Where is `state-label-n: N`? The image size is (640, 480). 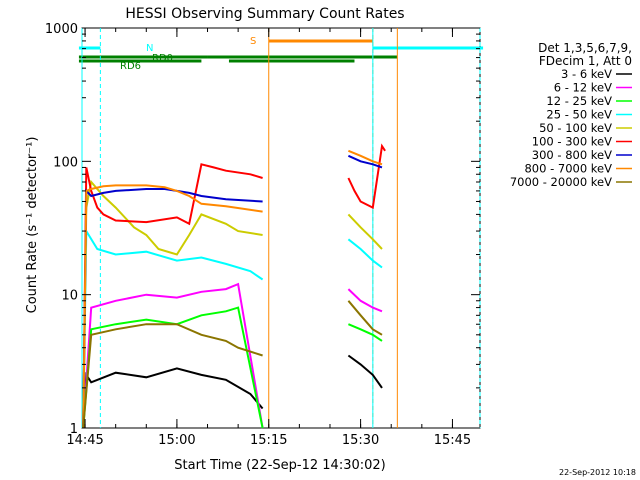
state-label-n: N is located at coordinates (149, 48).